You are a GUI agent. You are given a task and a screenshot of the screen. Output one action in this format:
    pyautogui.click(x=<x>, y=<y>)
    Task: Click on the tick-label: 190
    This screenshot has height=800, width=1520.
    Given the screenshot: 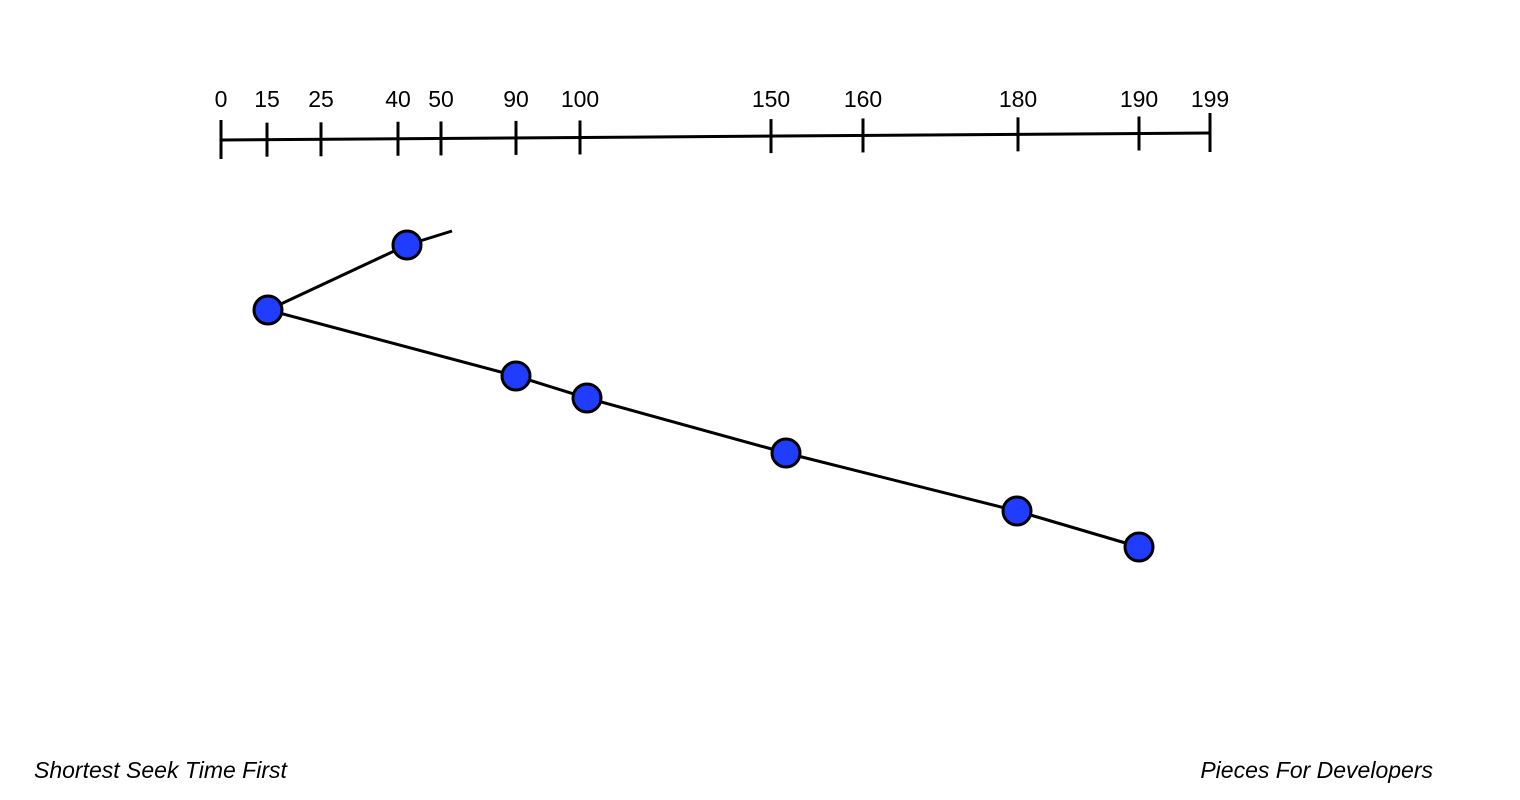 What is the action you would take?
    pyautogui.click(x=1139, y=99)
    